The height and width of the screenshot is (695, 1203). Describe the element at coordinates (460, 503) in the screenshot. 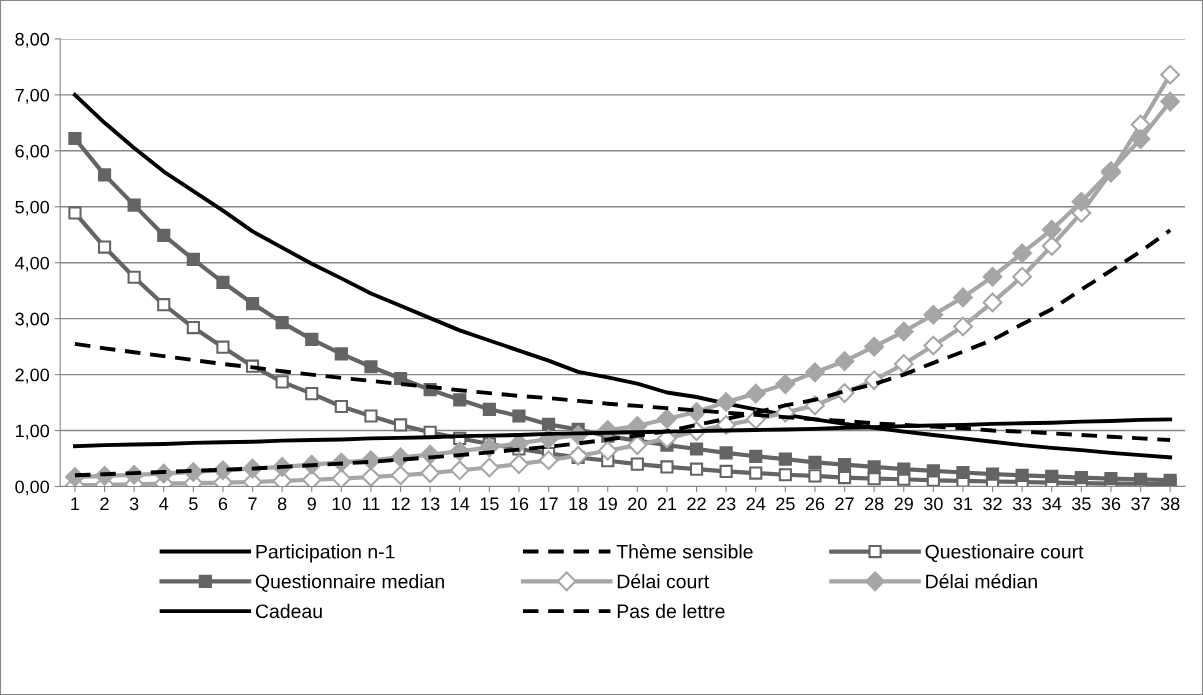

I see `x-tick-label: 14` at that location.